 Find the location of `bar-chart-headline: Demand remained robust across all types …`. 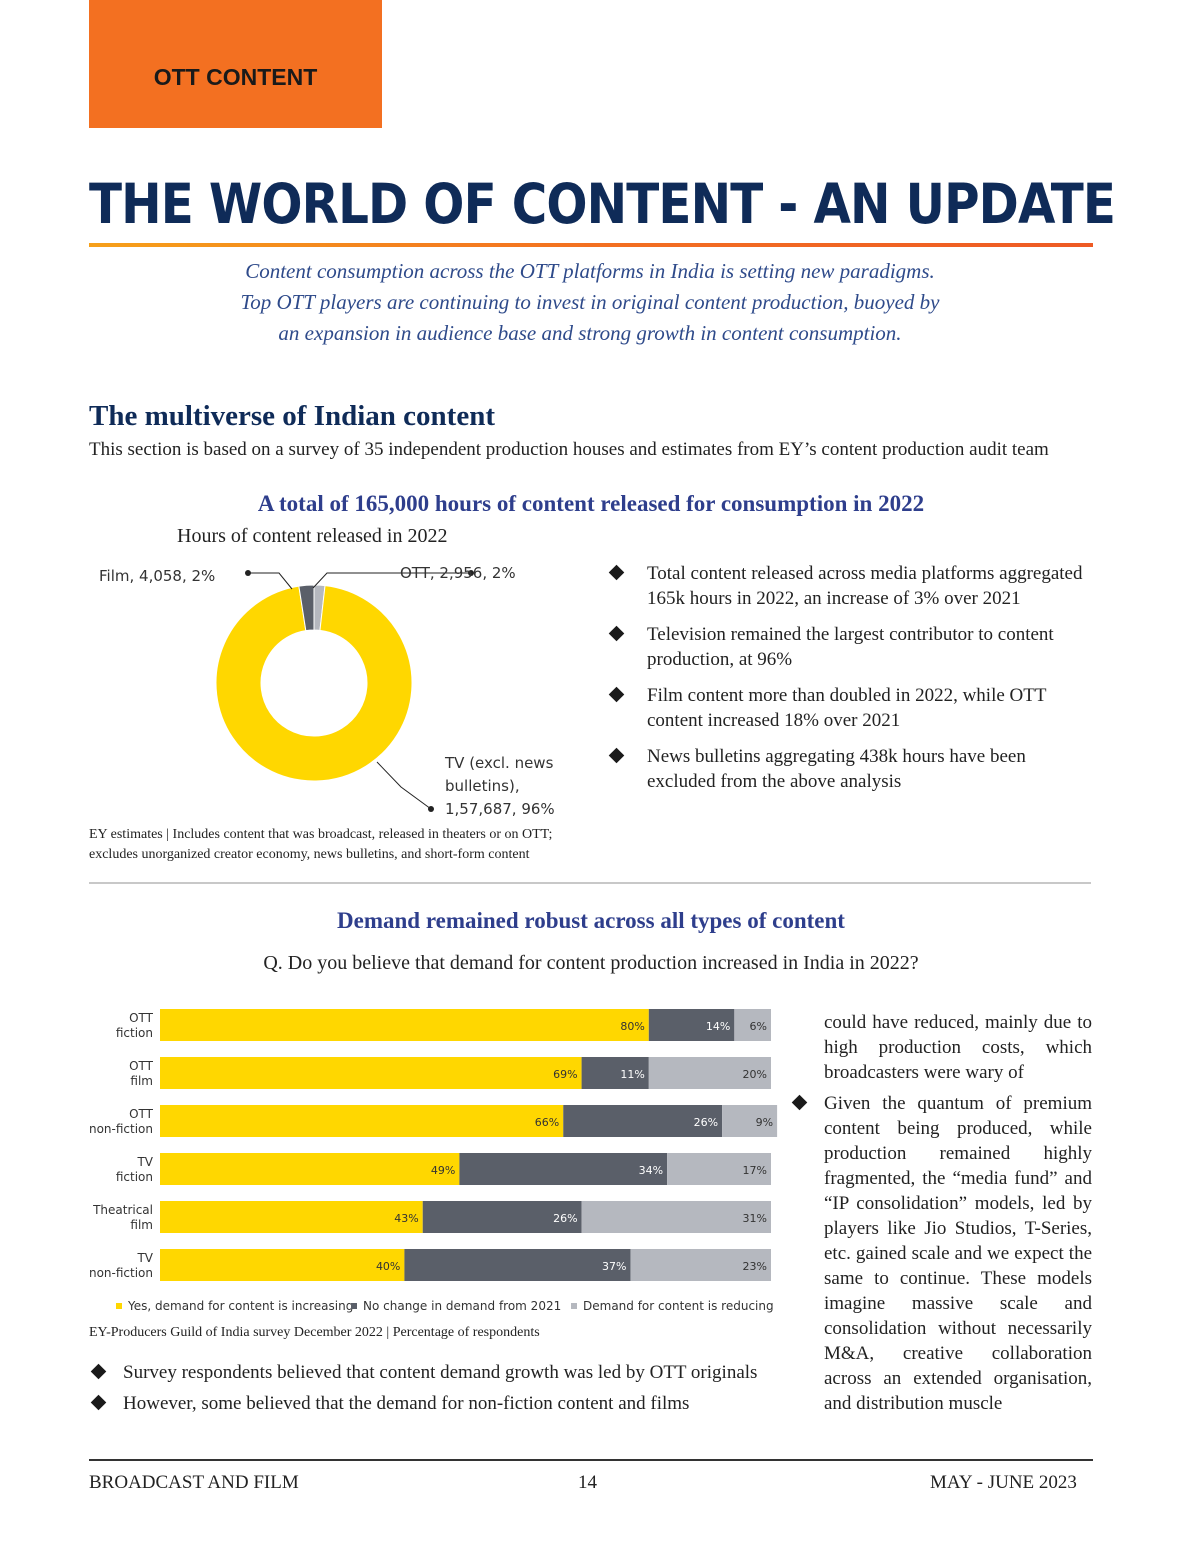

bar-chart-headline: Demand remained robust across all types … is located at coordinates (591, 920).